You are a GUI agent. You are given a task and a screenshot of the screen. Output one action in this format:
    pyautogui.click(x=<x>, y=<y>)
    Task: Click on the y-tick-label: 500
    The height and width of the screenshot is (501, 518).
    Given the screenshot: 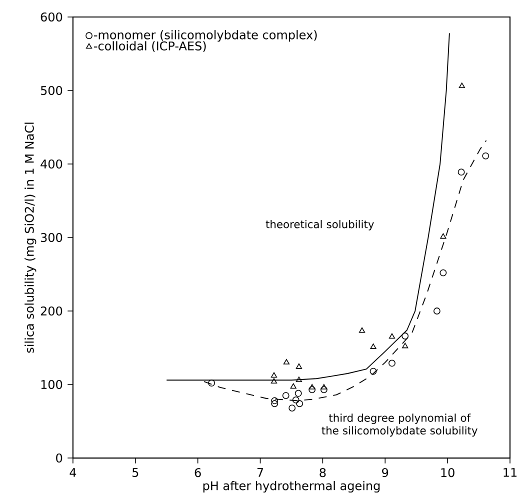 What is the action you would take?
    pyautogui.click(x=51, y=91)
    